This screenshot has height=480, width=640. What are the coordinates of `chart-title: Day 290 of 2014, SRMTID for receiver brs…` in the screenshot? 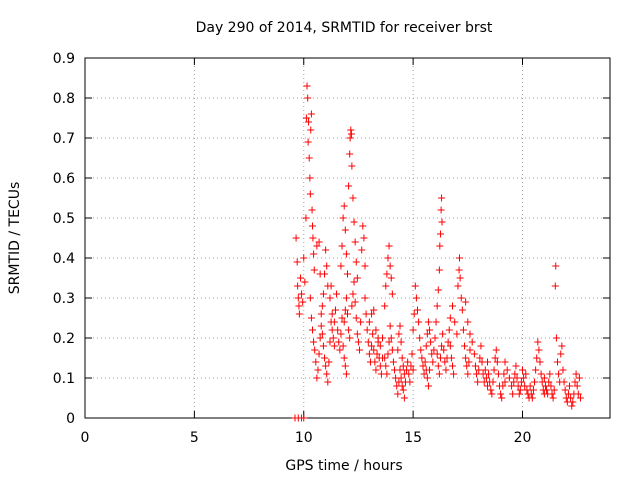 It's located at (344, 28).